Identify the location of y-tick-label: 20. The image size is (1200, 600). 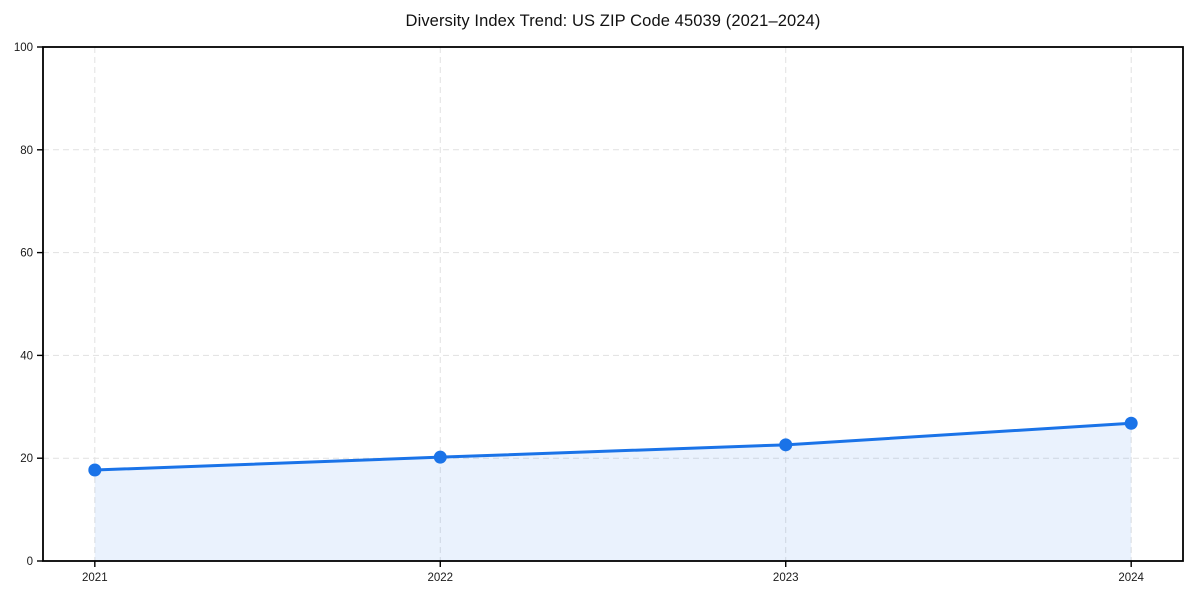
(26, 459).